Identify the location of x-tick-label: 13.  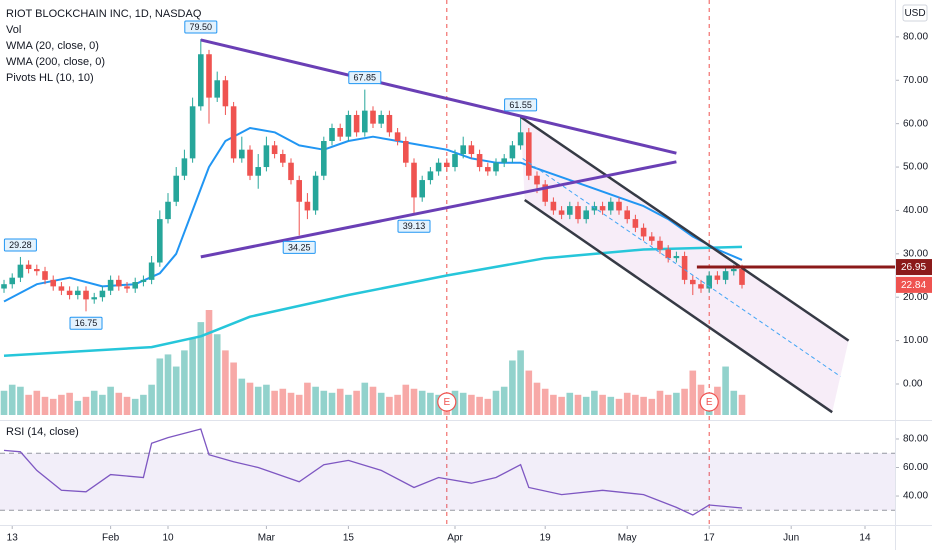
(13, 538).